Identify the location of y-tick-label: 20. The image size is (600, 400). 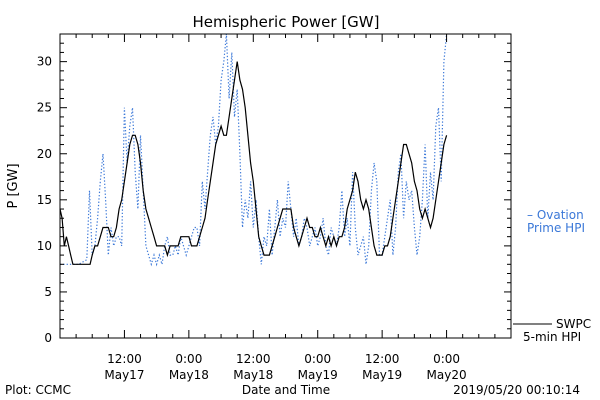
(44, 154).